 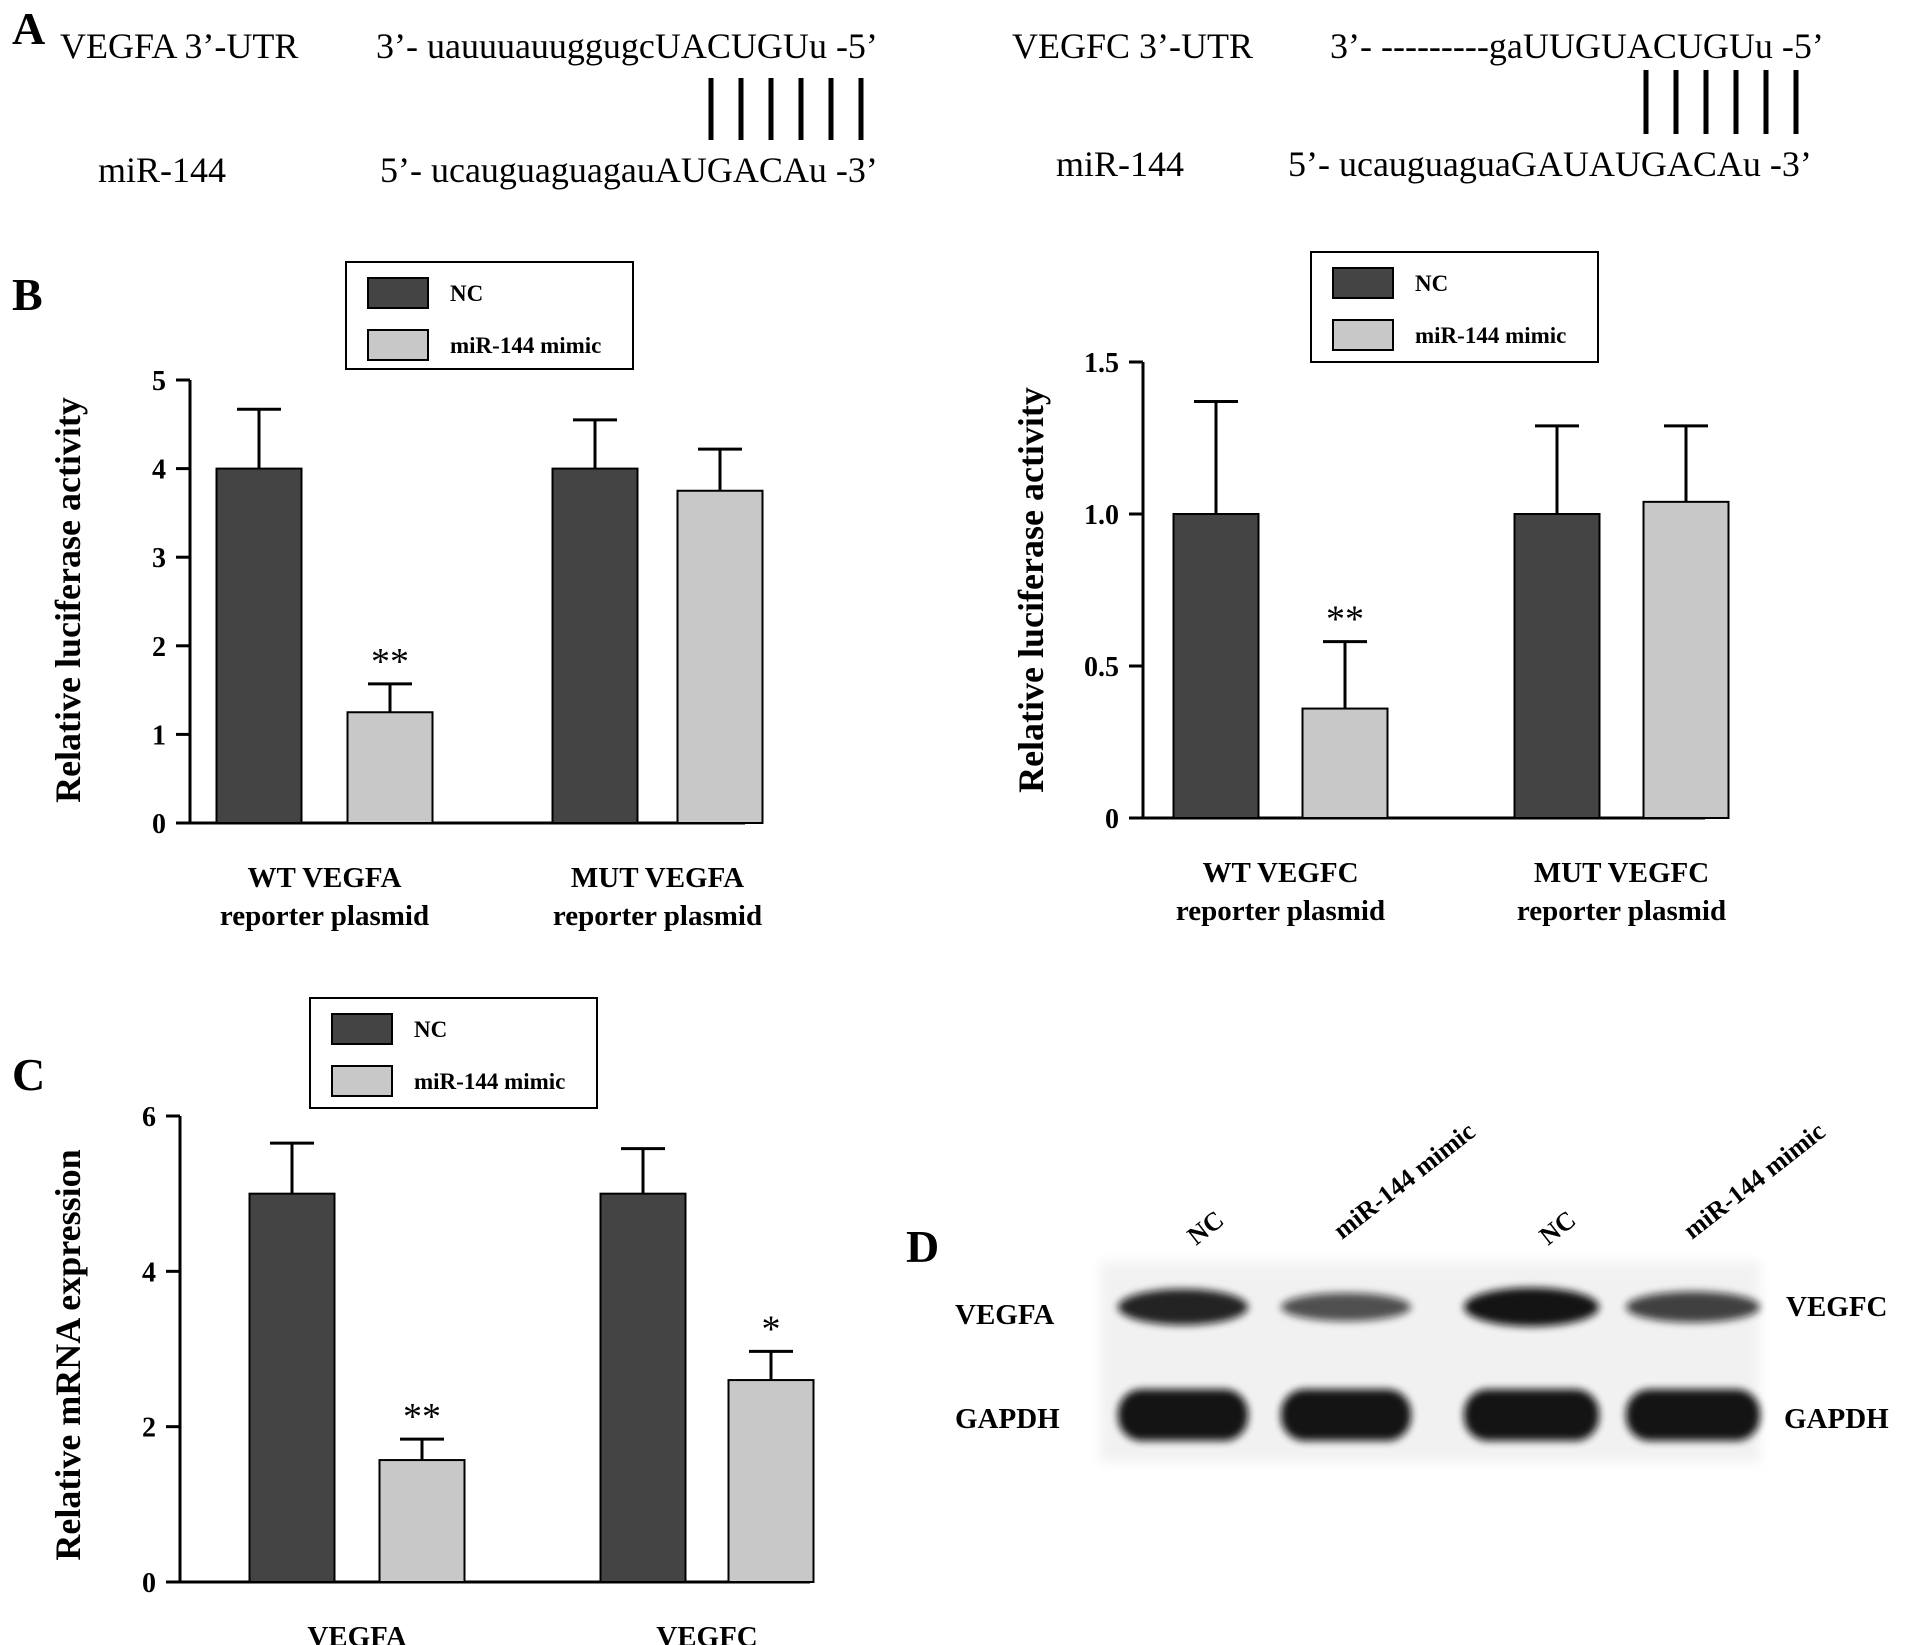 What do you see at coordinates (707, 1633) in the screenshot?
I see `x-category-label: VEGFC` at bounding box center [707, 1633].